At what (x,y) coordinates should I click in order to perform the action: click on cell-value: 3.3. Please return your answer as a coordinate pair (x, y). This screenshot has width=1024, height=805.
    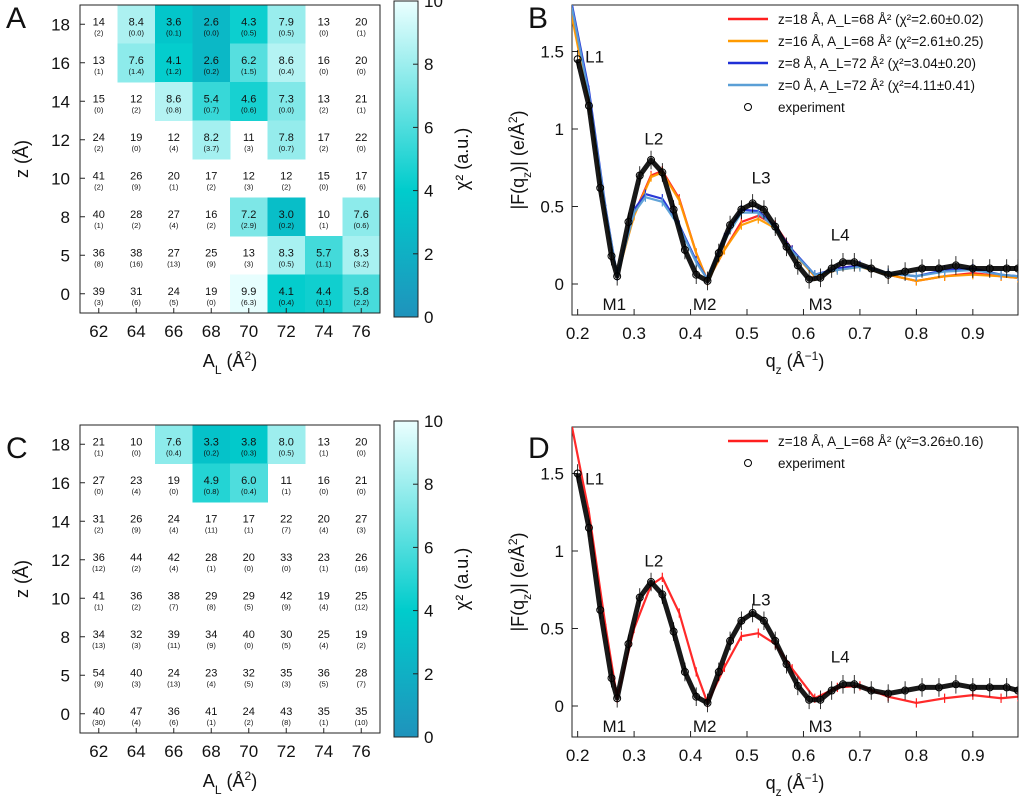
    Looking at the image, I should click on (211, 442).